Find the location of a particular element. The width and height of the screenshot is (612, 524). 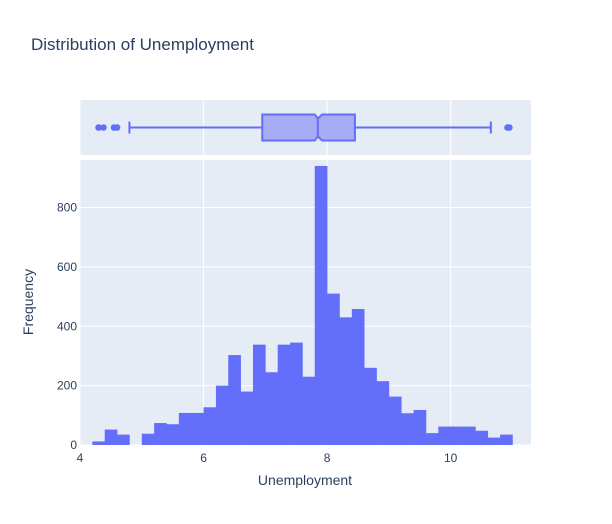

x-tick-label: 6 is located at coordinates (203, 458).